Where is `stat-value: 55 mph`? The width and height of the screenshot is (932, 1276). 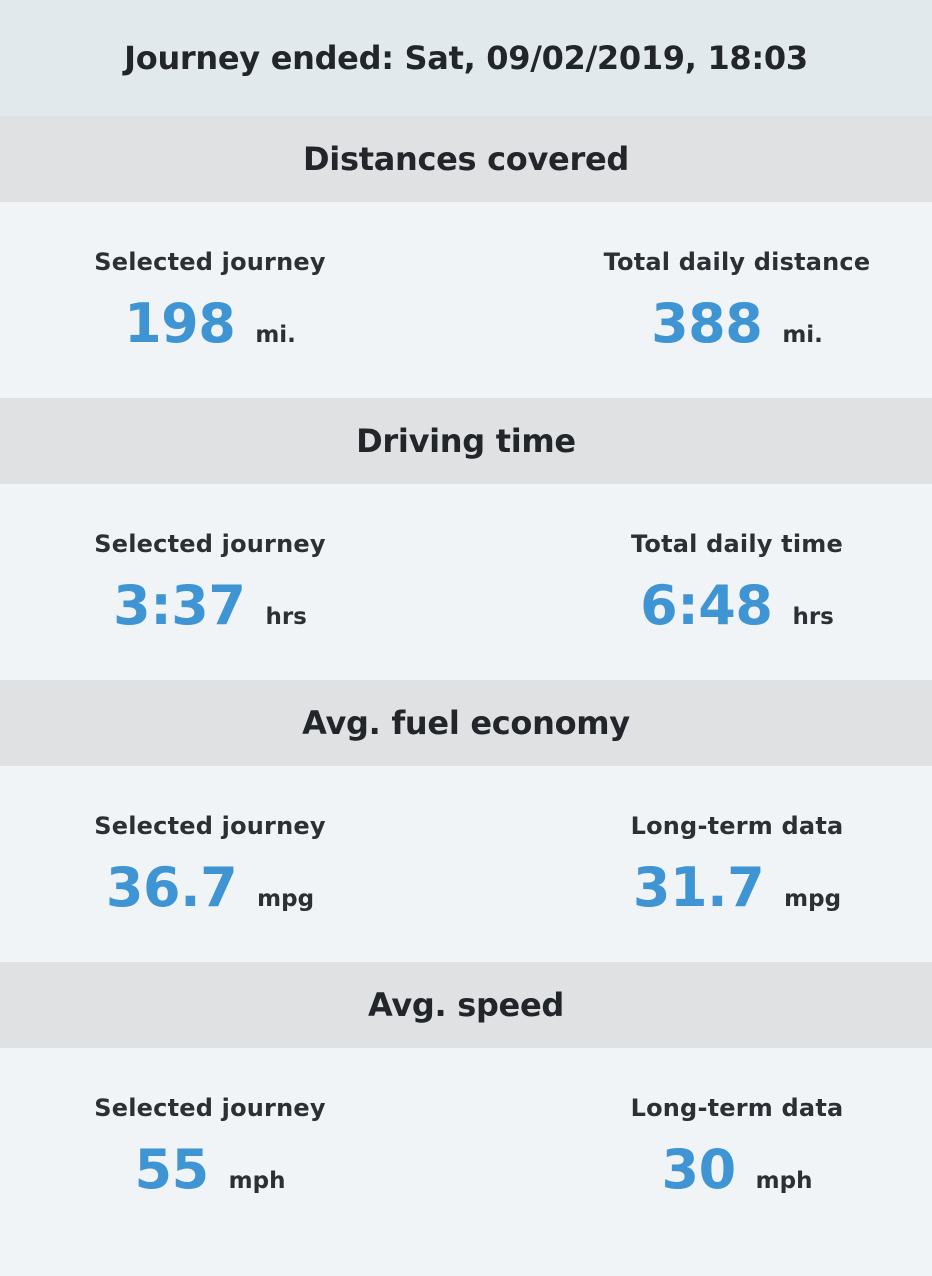
stat-value: 55 mph is located at coordinates (210, 1169).